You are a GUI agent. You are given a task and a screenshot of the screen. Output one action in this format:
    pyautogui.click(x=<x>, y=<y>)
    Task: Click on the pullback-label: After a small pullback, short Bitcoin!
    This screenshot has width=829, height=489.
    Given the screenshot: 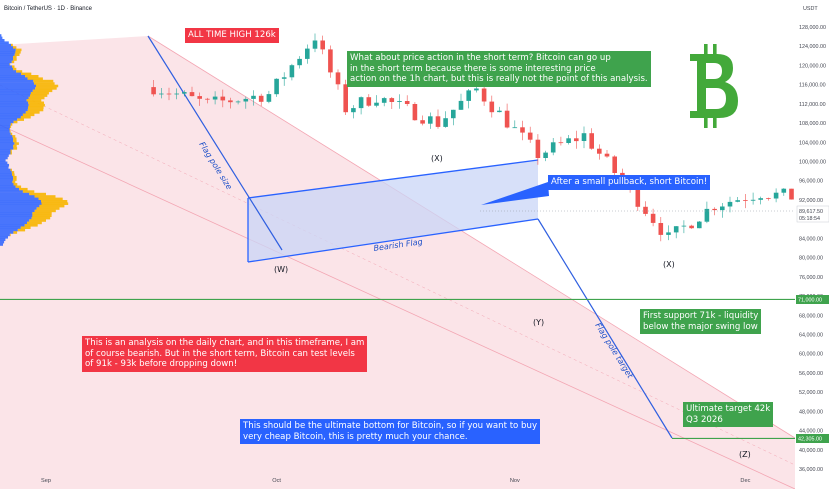 What is the action you would take?
    pyautogui.click(x=629, y=182)
    